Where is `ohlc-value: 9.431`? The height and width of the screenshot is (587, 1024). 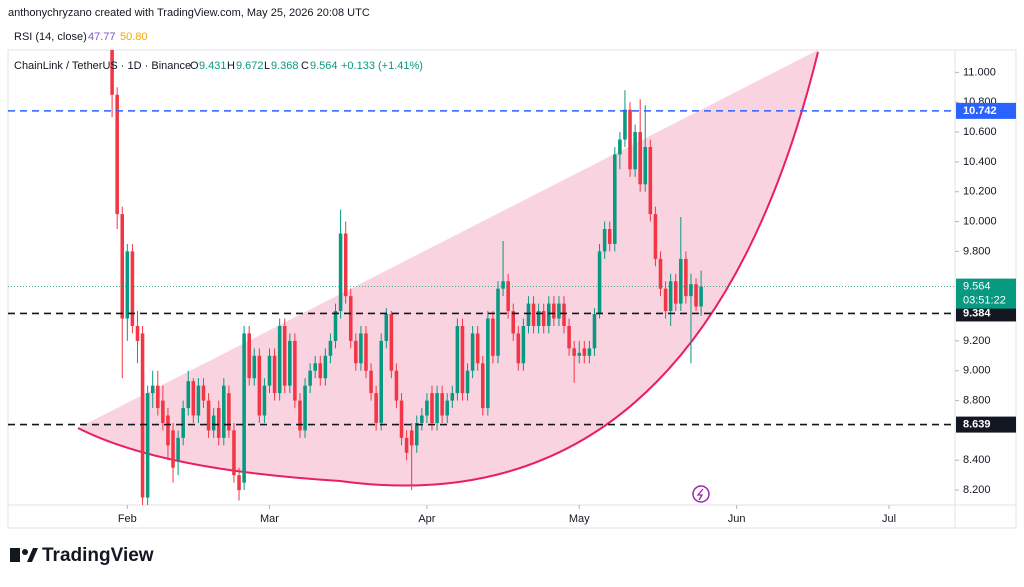
ohlc-value: 9.431 is located at coordinates (213, 66).